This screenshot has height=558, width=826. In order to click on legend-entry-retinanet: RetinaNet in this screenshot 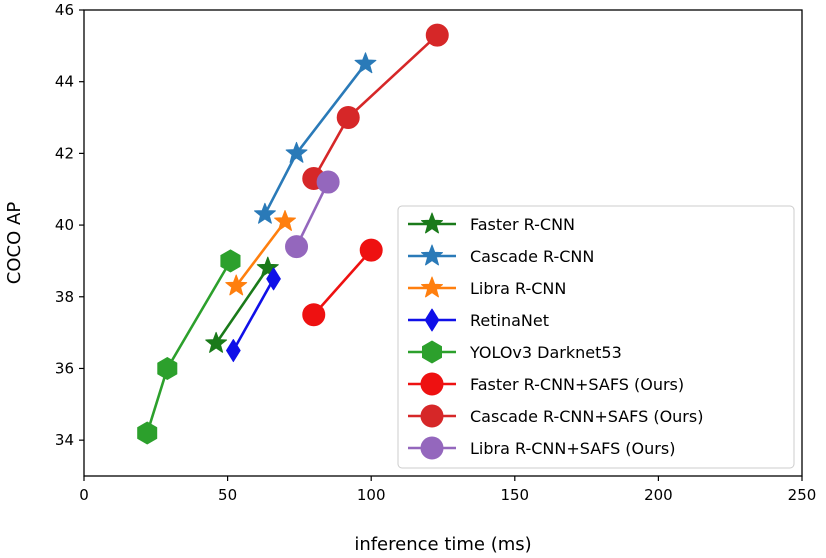, I will do `click(478, 320)`.